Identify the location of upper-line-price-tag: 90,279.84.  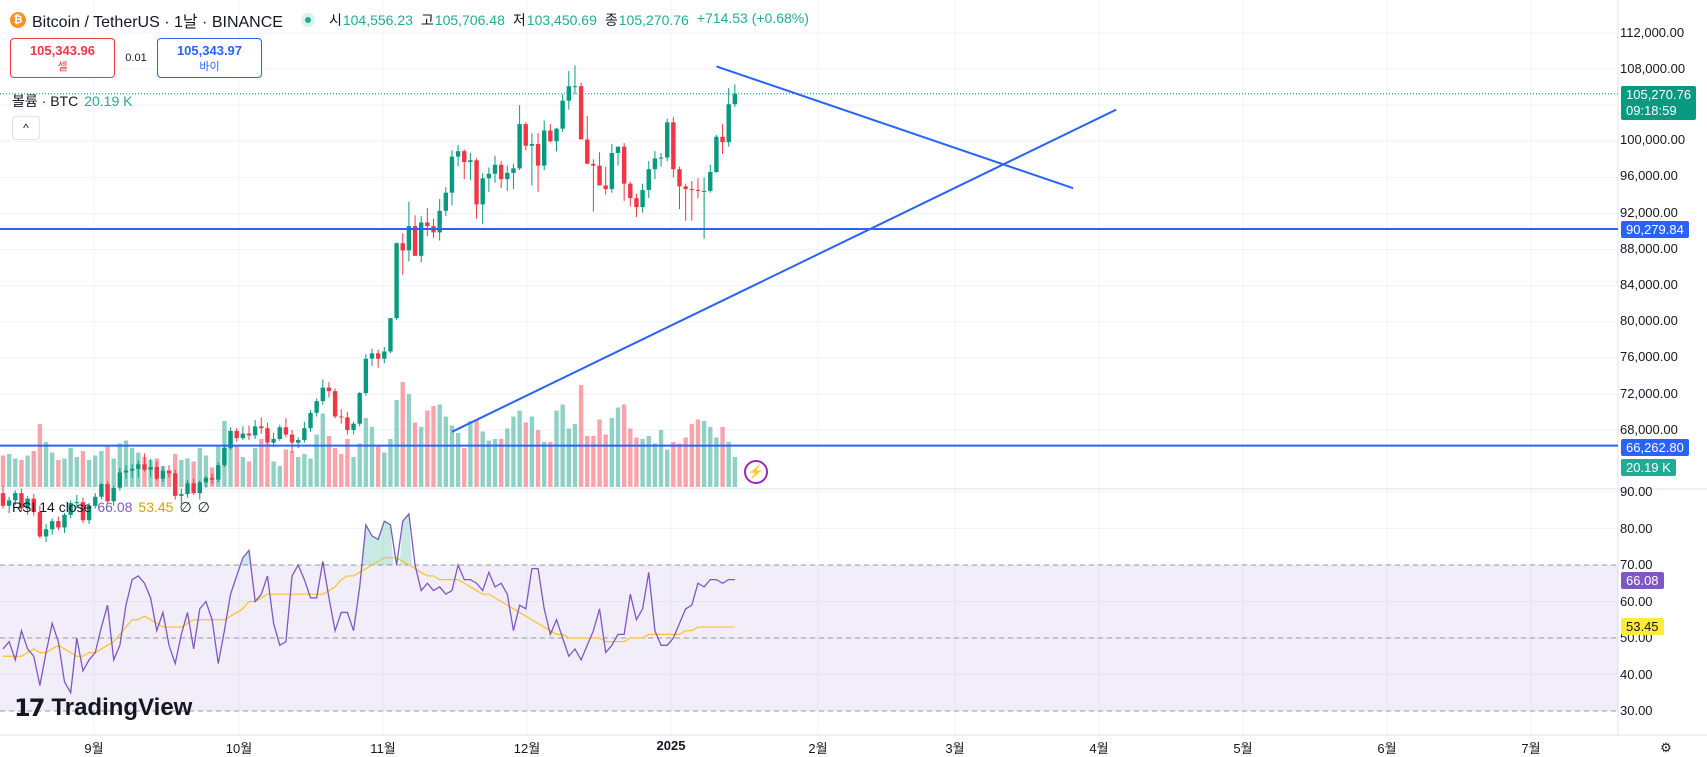
(1655, 229).